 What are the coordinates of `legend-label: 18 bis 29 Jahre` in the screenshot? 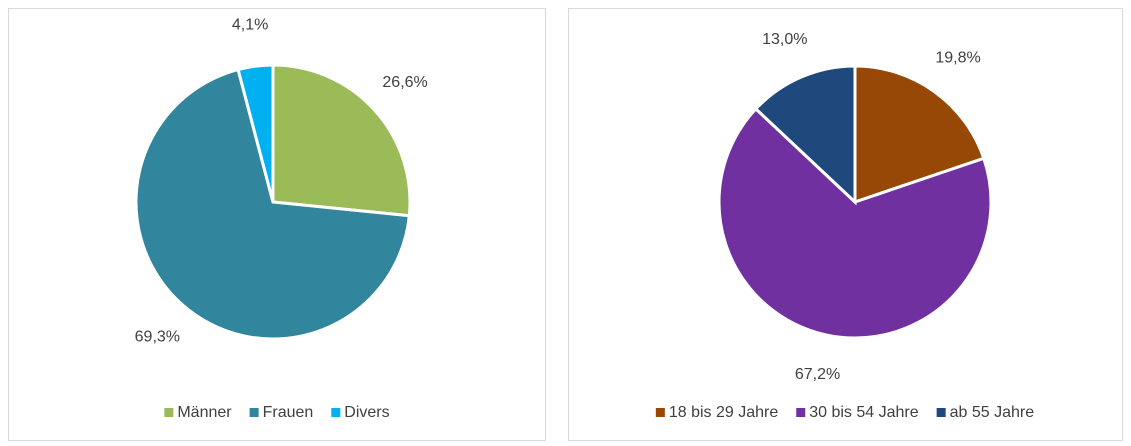 It's located at (724, 412).